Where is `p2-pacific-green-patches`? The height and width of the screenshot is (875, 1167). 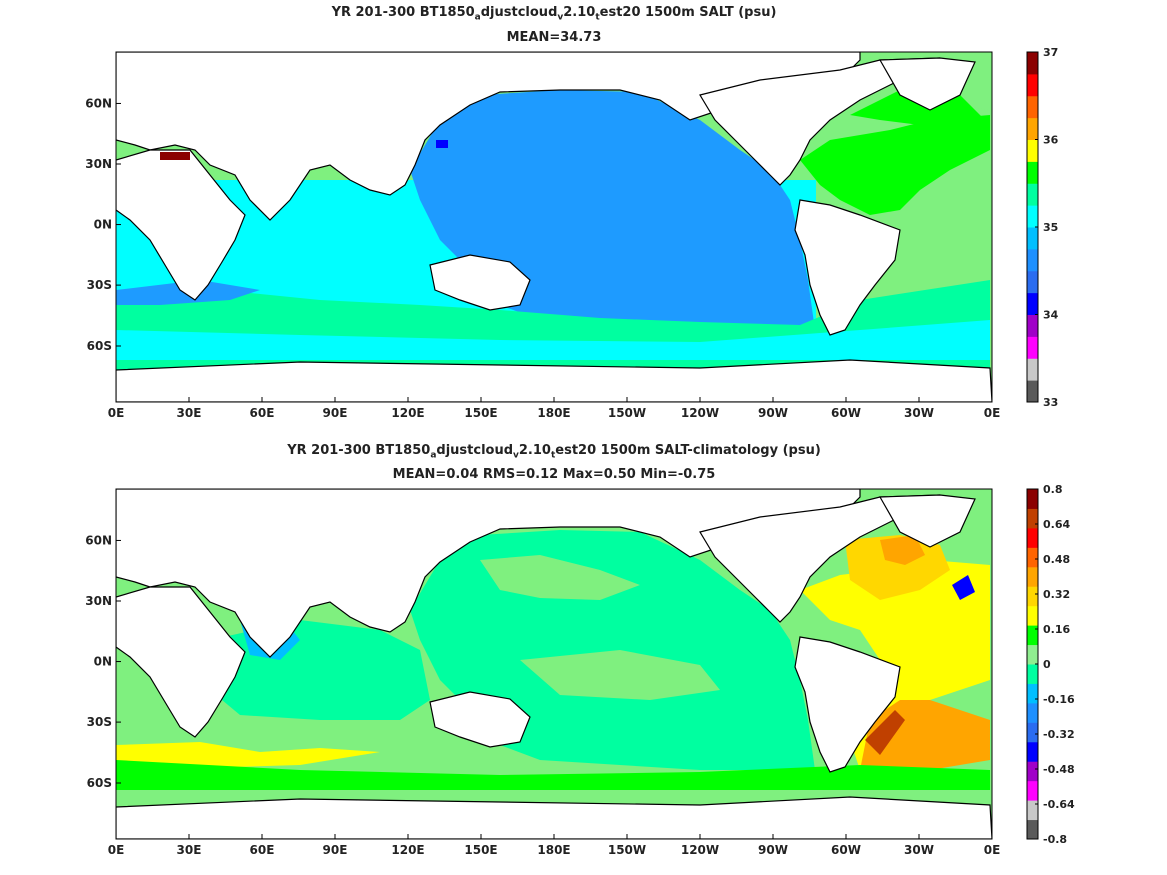 p2-pacific-green-patches is located at coordinates (600, 627).